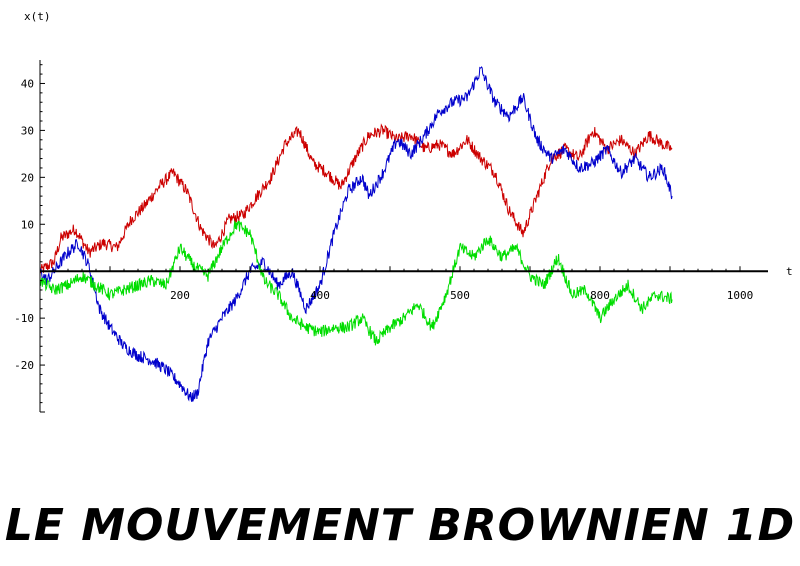 The width and height of the screenshot is (800, 566). Describe the element at coordinates (740, 295) in the screenshot. I see `x-tick-label: 1000` at that location.